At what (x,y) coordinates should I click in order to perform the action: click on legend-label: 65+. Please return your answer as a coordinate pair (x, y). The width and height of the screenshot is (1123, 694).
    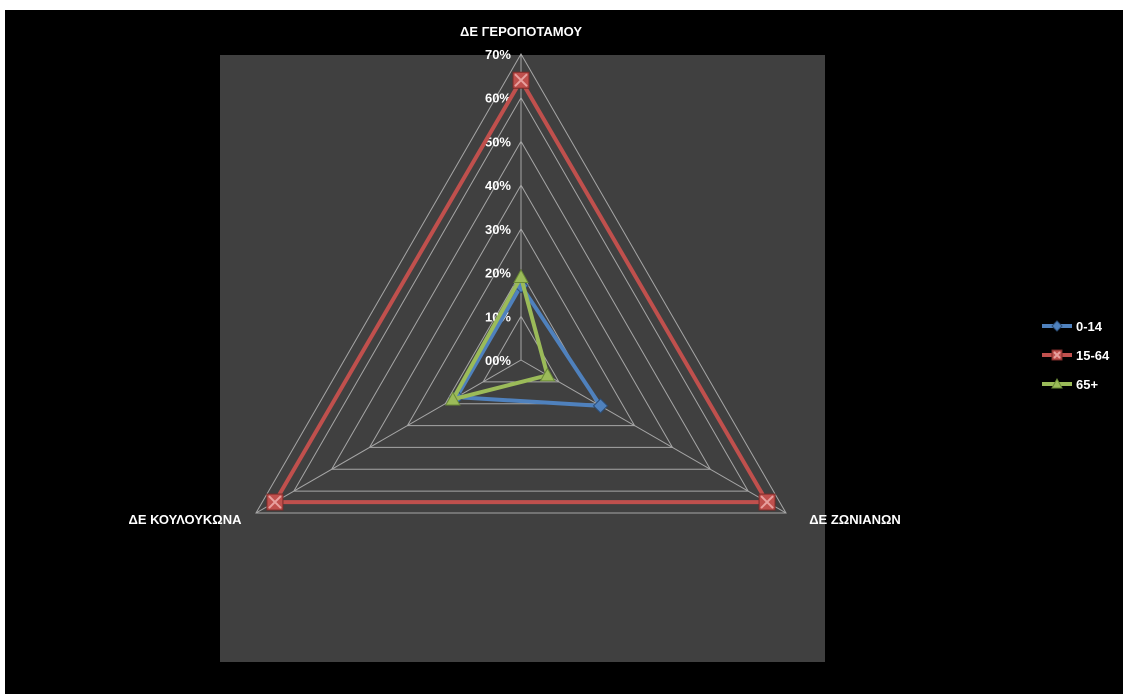
    Looking at the image, I should click on (1087, 384).